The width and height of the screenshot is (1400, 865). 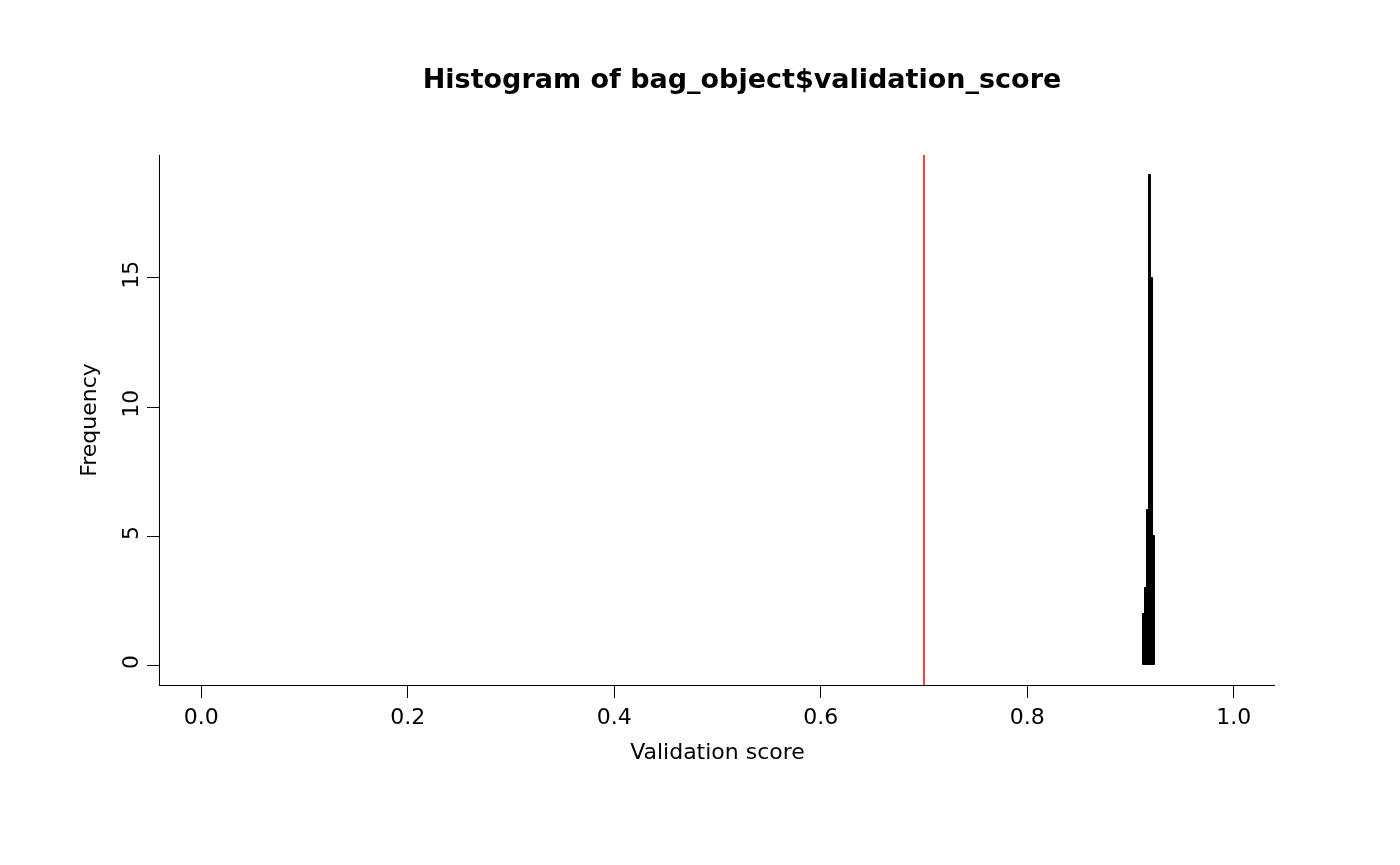 What do you see at coordinates (1027, 717) in the screenshot?
I see `x-tick-label: 0.8` at bounding box center [1027, 717].